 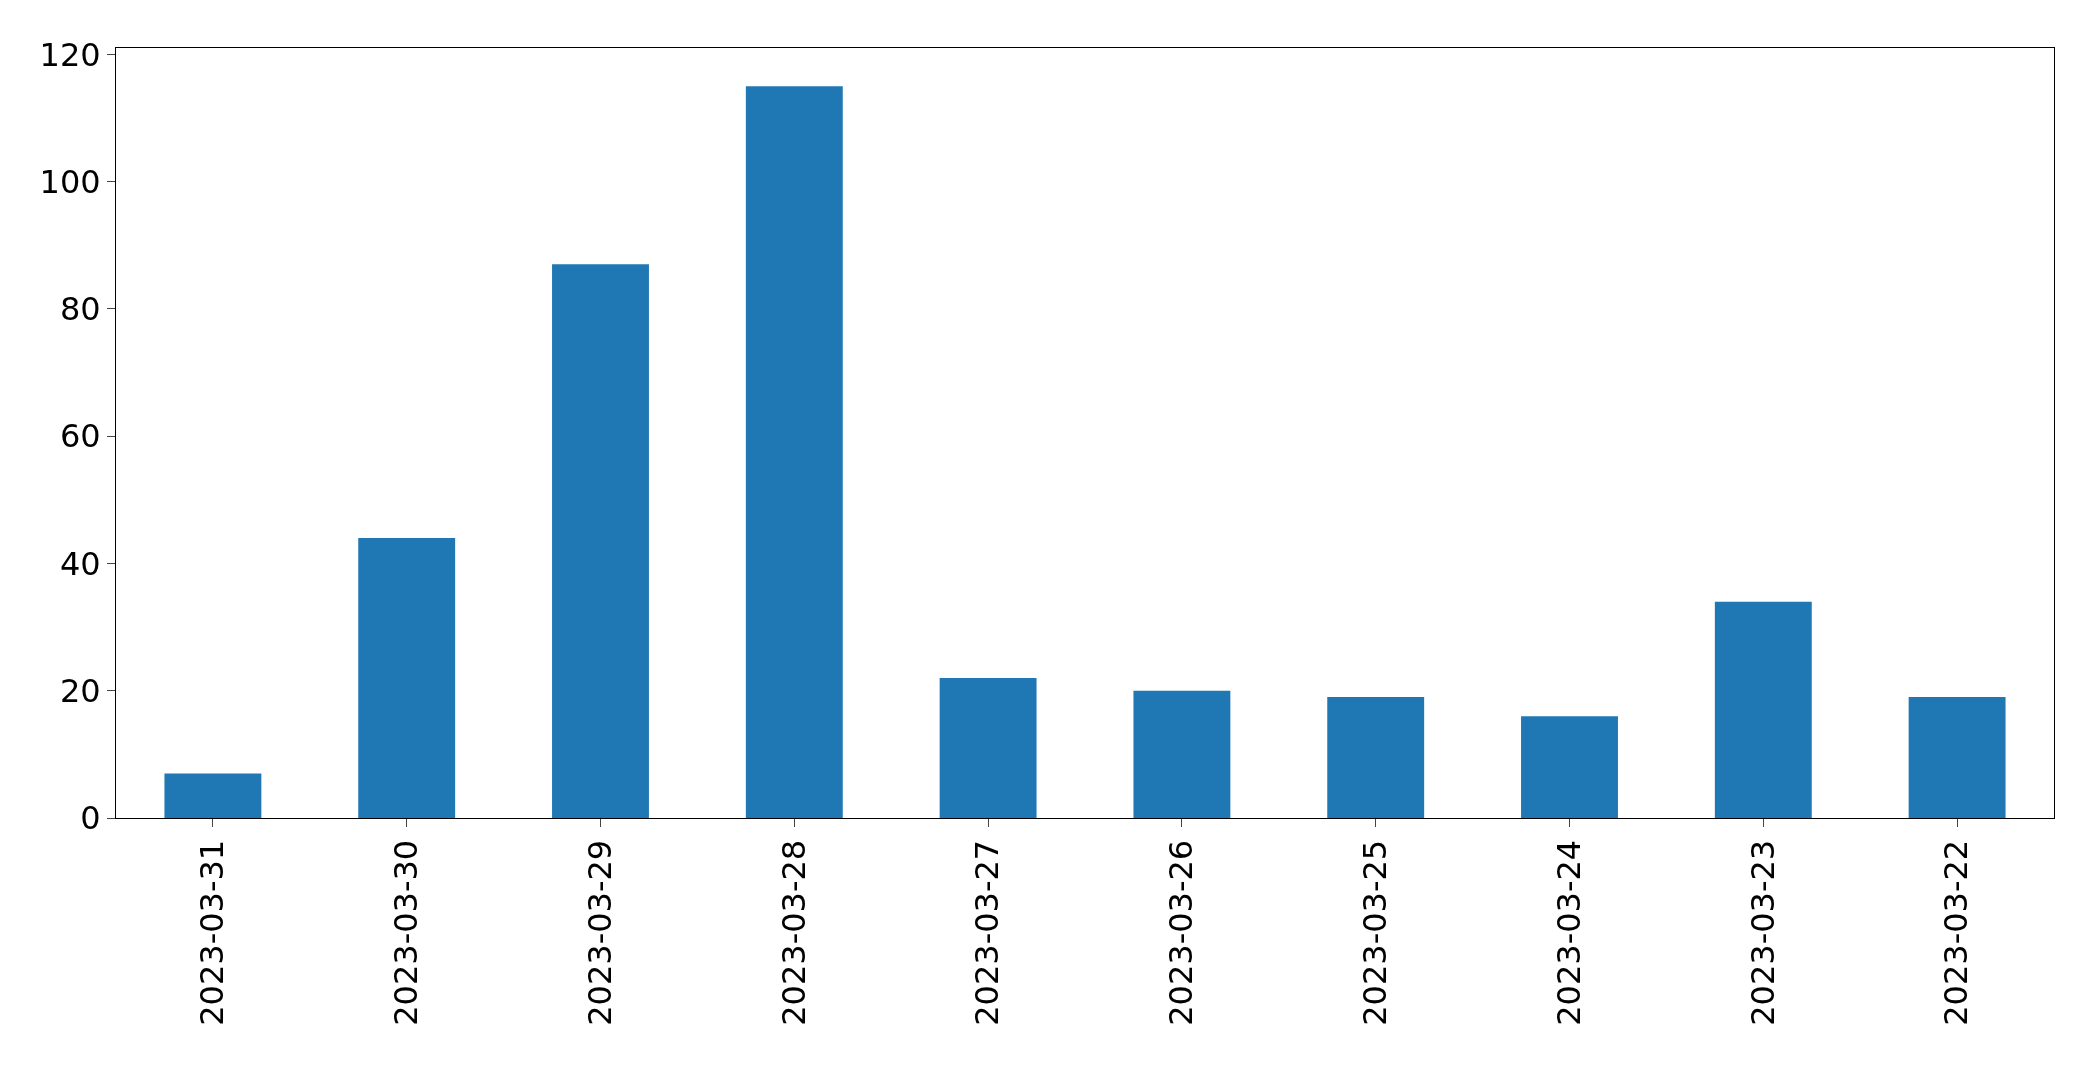 What do you see at coordinates (1568, 932) in the screenshot?
I see `x-tick-label: 2023-03-24` at bounding box center [1568, 932].